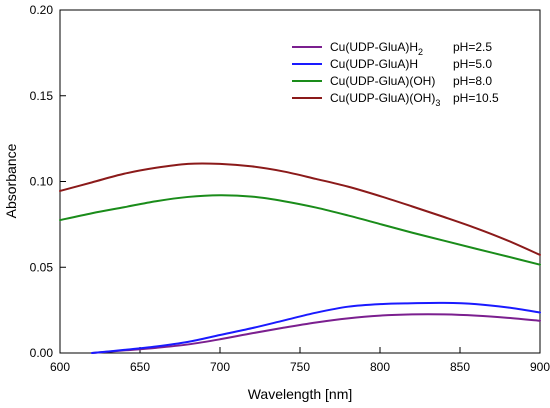 The height and width of the screenshot is (408, 550). Describe the element at coordinates (437, 103) in the screenshot. I see `legend-subscript: 3` at that location.